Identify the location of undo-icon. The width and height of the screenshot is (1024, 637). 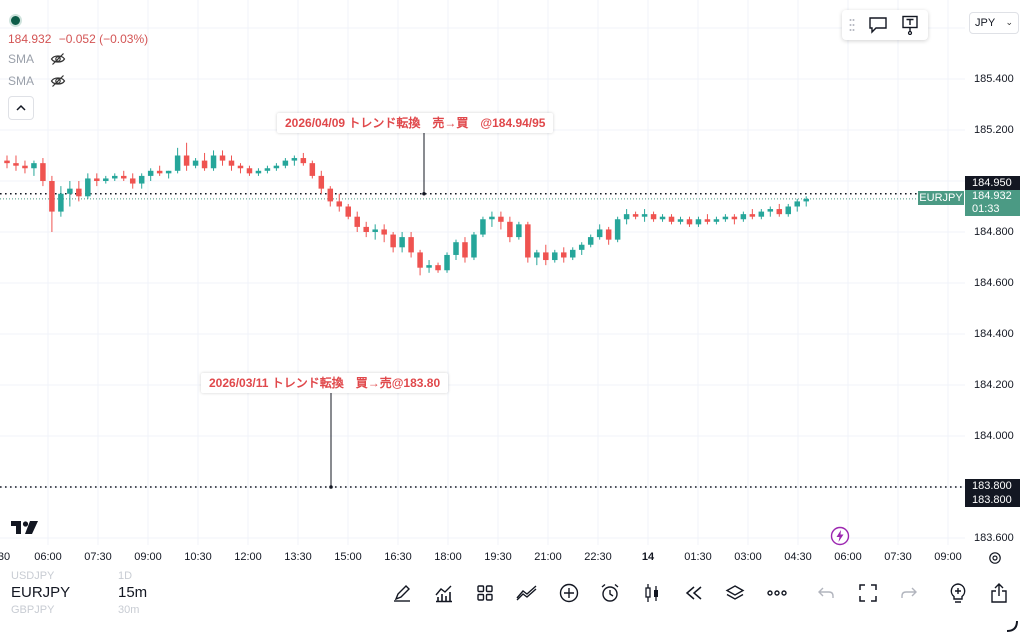
(826, 592).